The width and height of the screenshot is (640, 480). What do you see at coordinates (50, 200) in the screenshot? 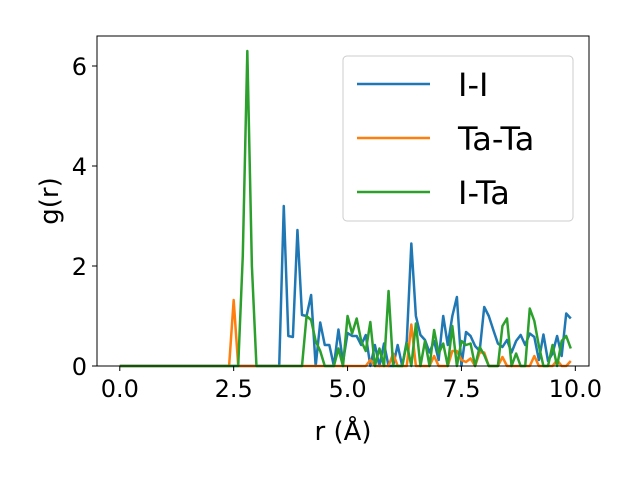
I see `y-axis-label: g(r)` at bounding box center [50, 200].